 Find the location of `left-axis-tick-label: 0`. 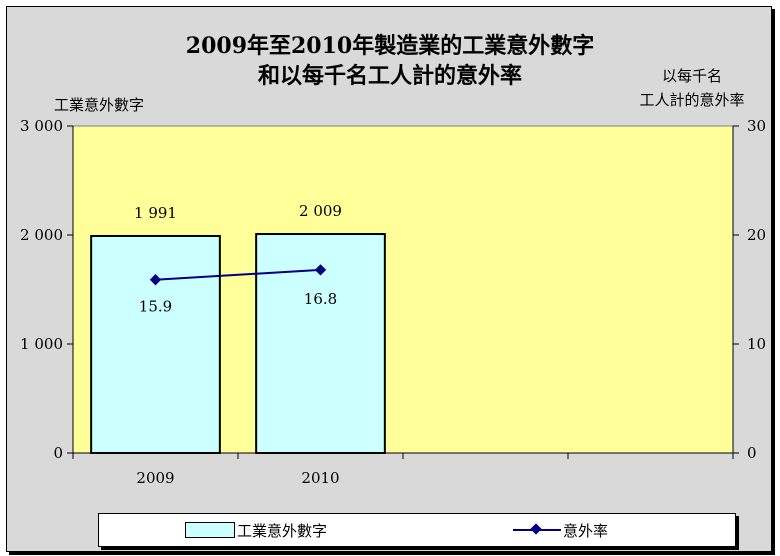

left-axis-tick-label: 0 is located at coordinates (58, 453).